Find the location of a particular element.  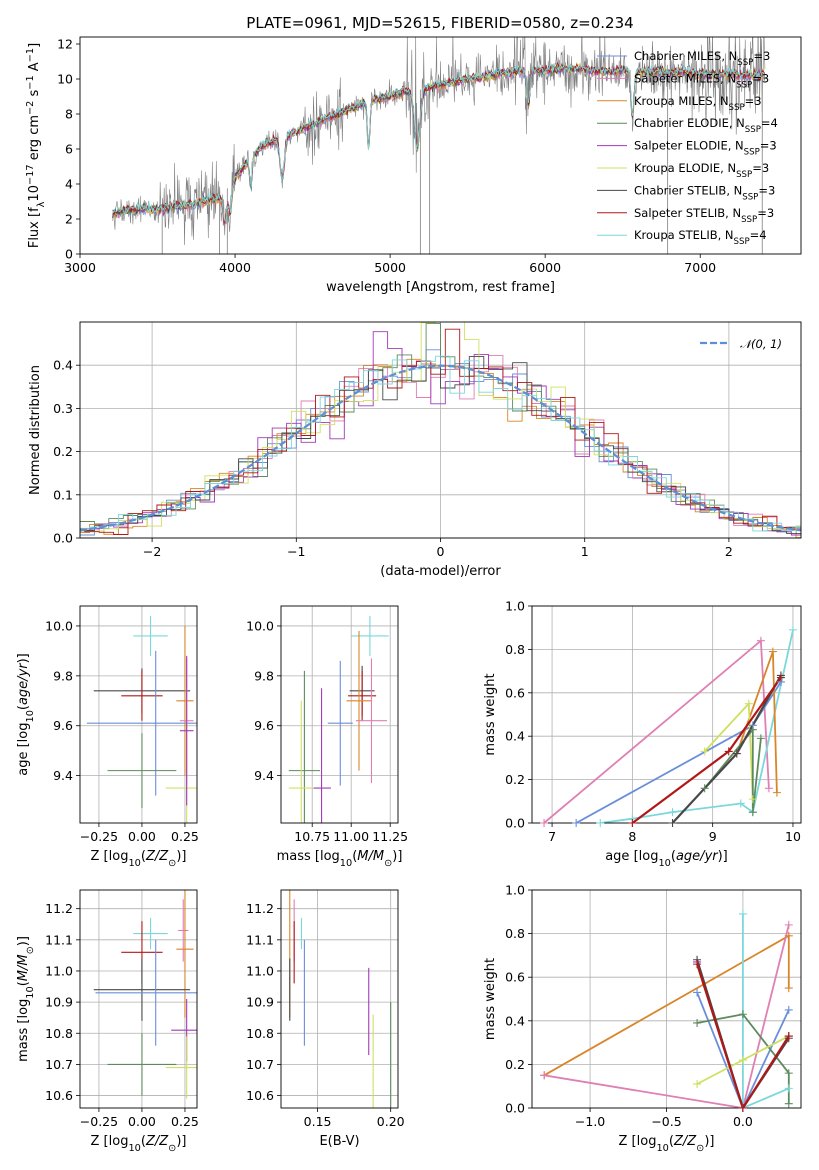

x-tick-label: 0.00 is located at coordinates (142, 1121).